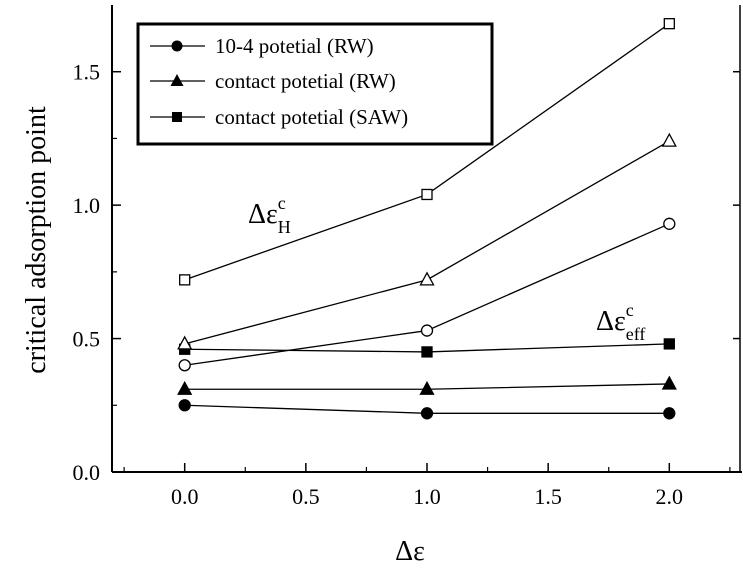  What do you see at coordinates (294, 46) in the screenshot?
I see `legend-label: 10-4 potetial (RW)` at bounding box center [294, 46].